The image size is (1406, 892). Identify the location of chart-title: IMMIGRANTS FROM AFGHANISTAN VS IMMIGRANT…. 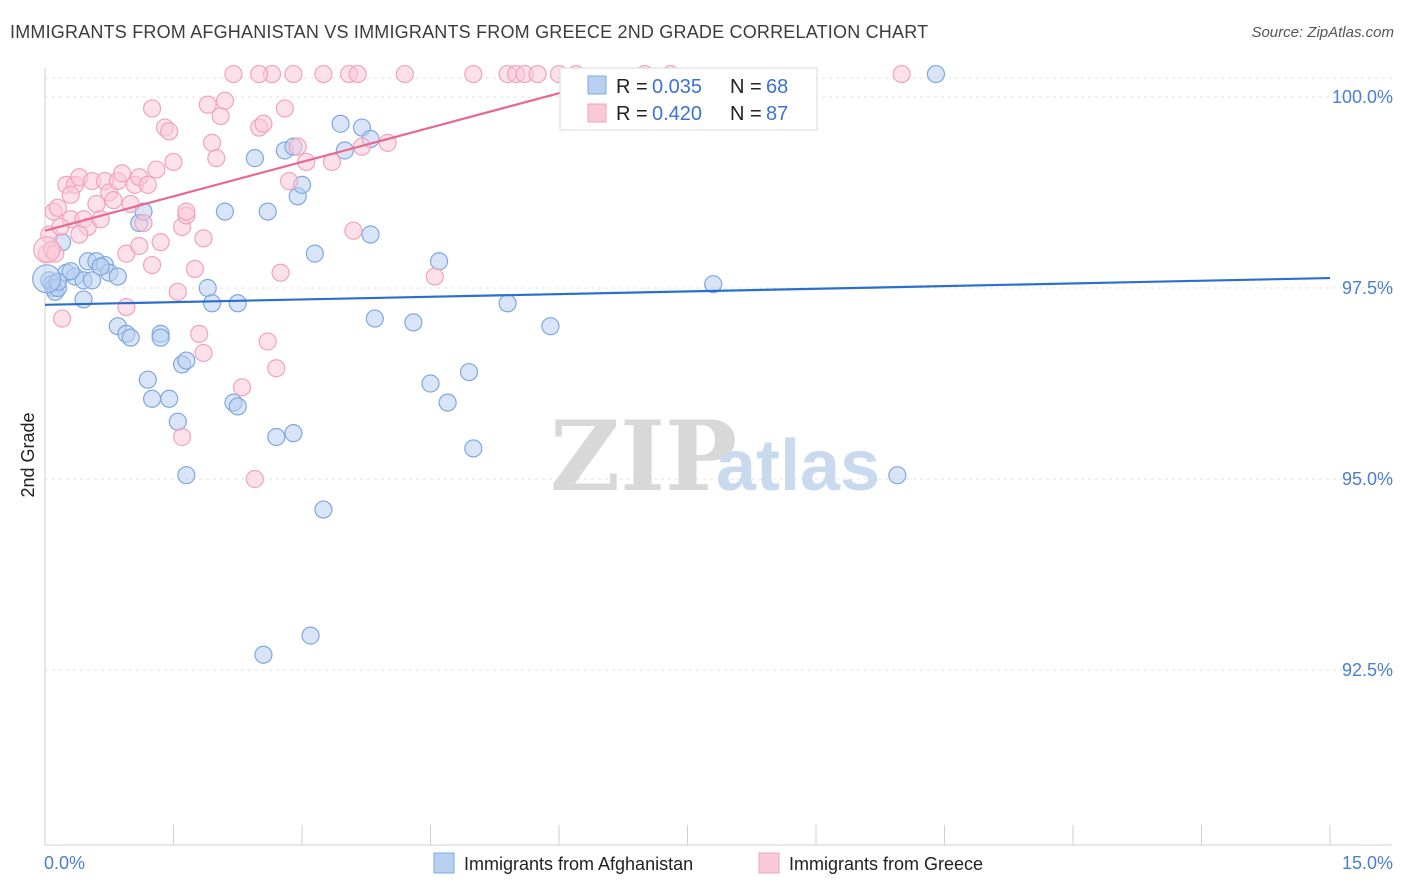
(469, 32).